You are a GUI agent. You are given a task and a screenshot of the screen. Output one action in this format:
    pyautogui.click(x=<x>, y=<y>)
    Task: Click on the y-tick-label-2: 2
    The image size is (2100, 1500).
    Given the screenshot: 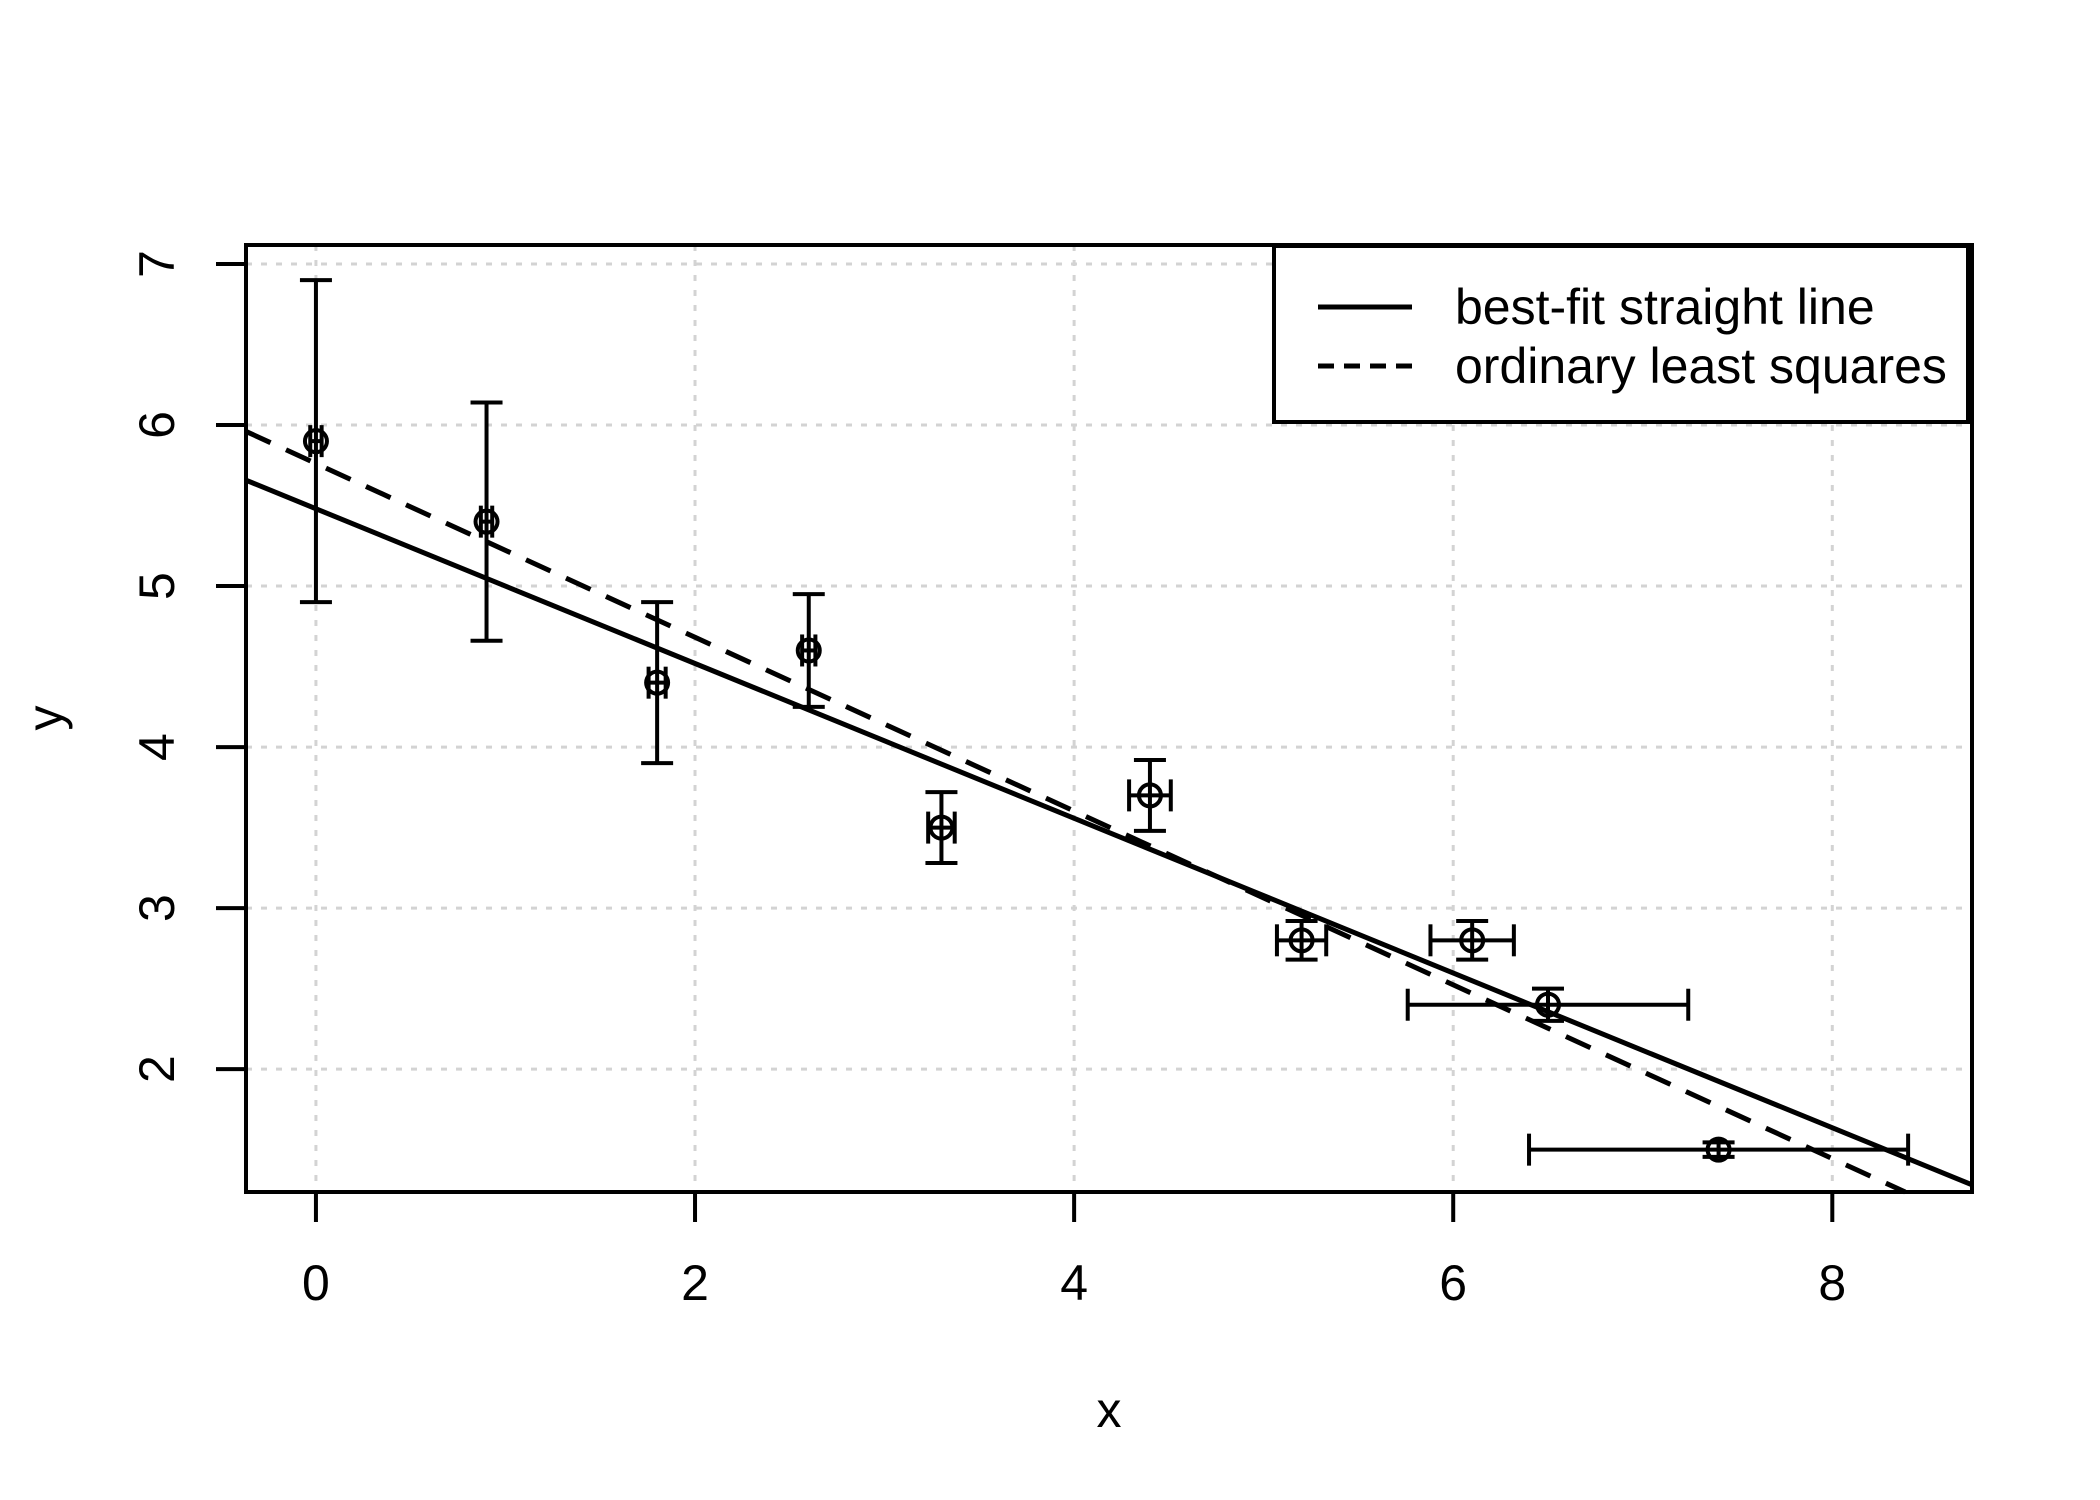 What is the action you would take?
    pyautogui.click(x=157, y=1069)
    